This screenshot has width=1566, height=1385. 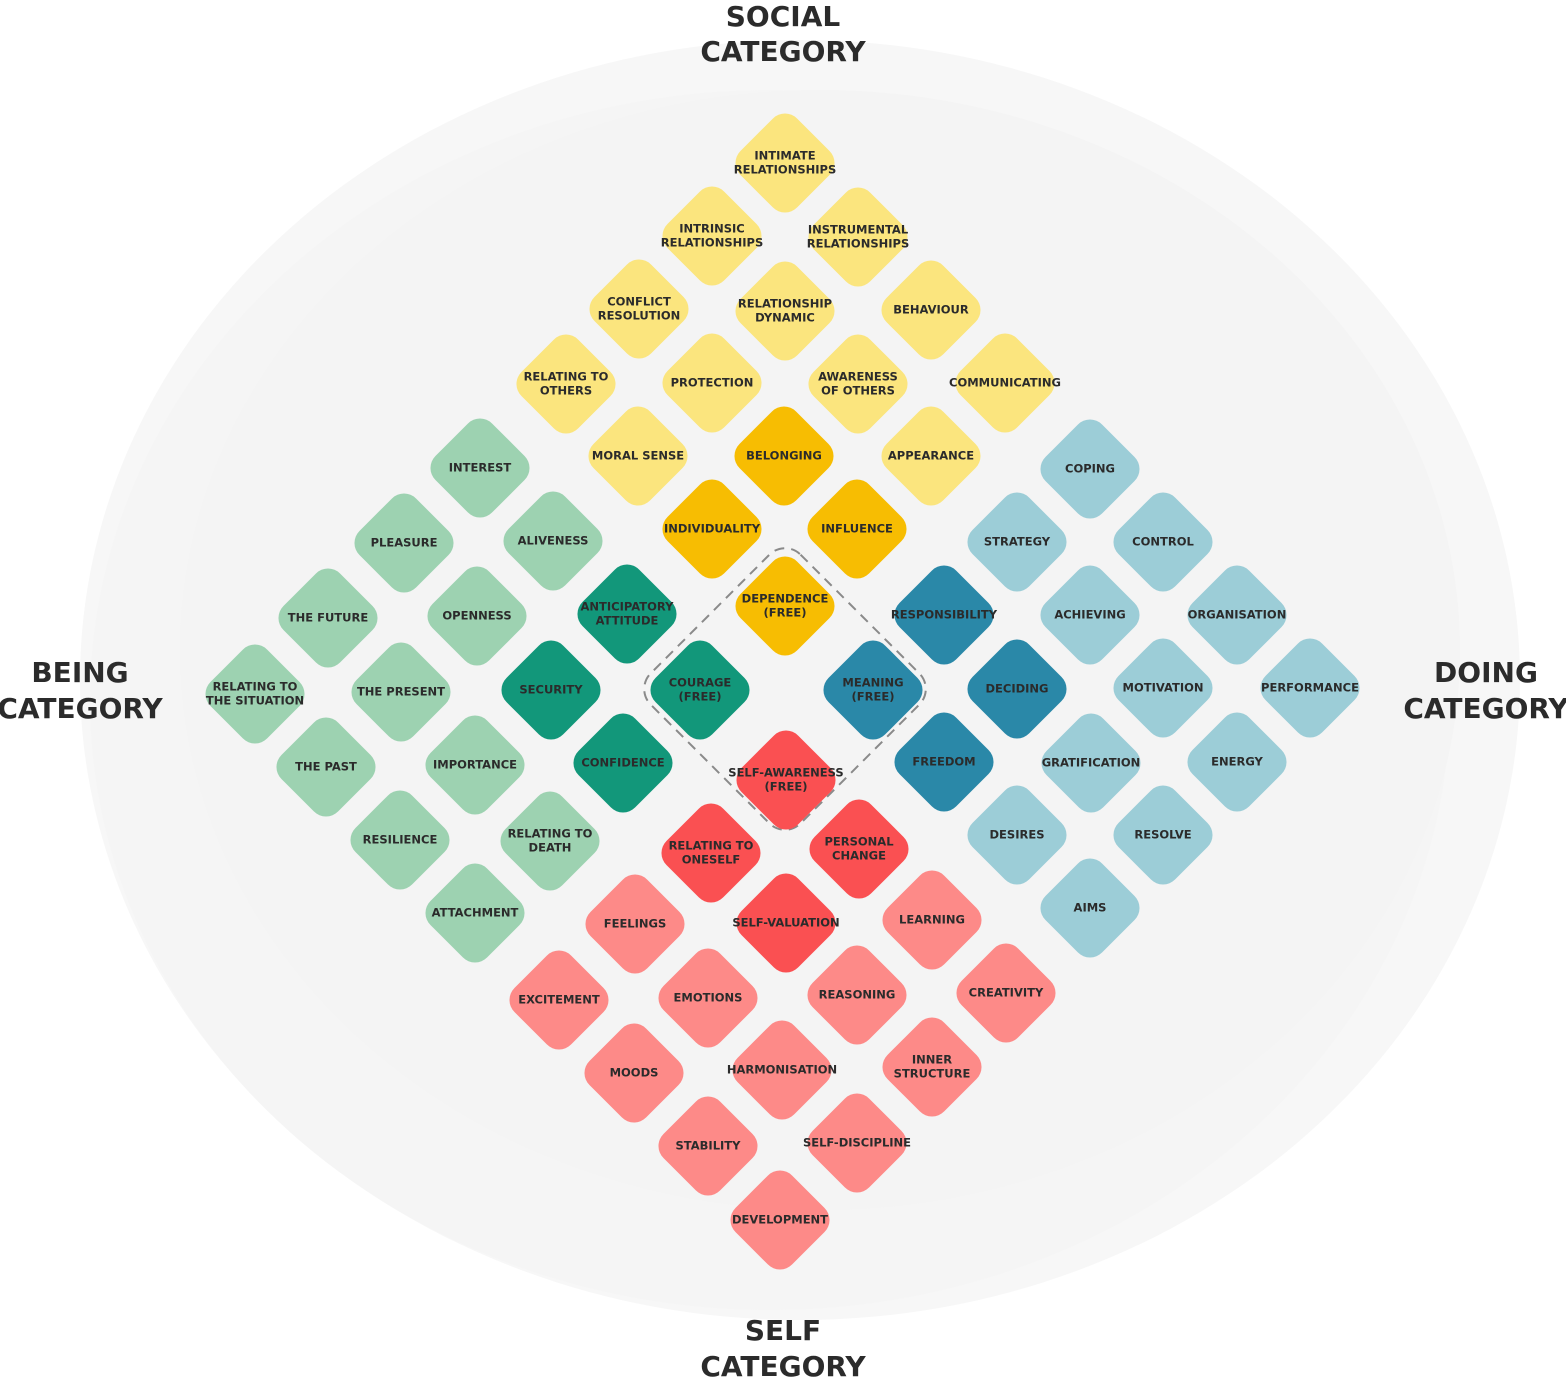 I want to click on tile-label: PERSONAL, so click(x=859, y=842).